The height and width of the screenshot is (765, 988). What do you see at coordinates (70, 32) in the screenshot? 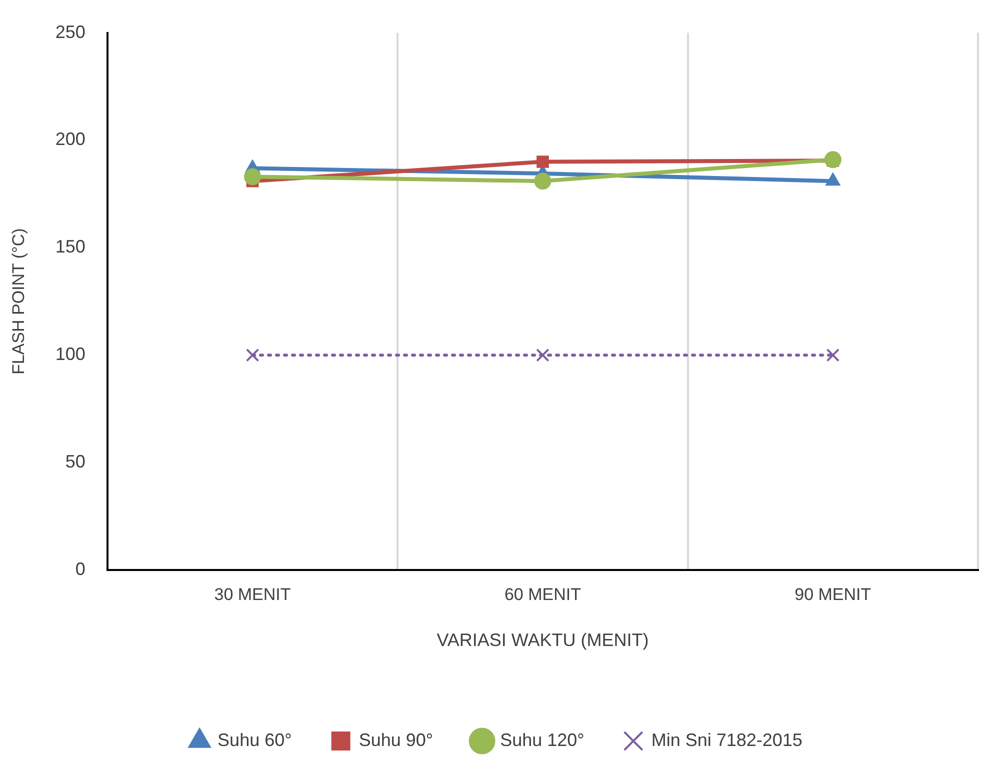
I see `y-tick-label: 250` at bounding box center [70, 32].